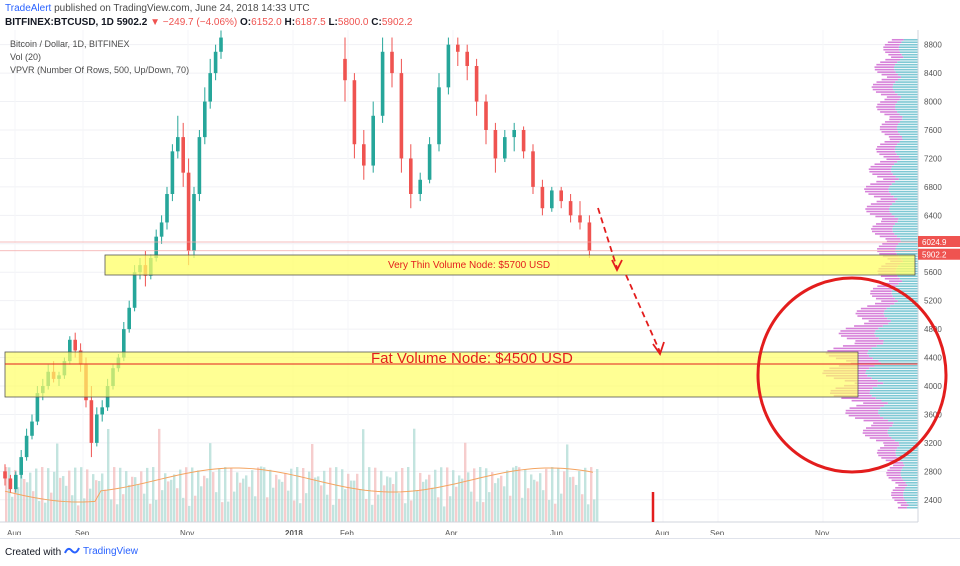 The image size is (960, 566). Describe the element at coordinates (934, 242) in the screenshot. I see `price-tag-1-text: 6024.9` at that location.